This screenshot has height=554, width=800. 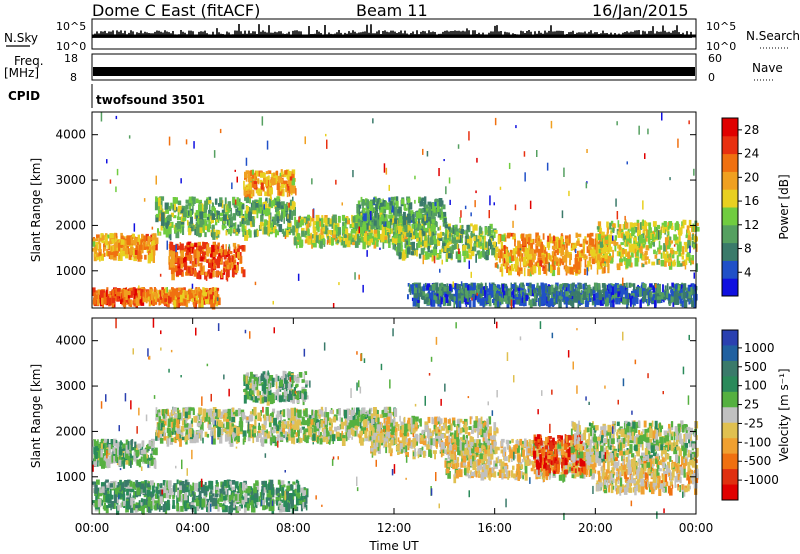 I want to click on cpid-label: CPID, so click(x=24, y=96).